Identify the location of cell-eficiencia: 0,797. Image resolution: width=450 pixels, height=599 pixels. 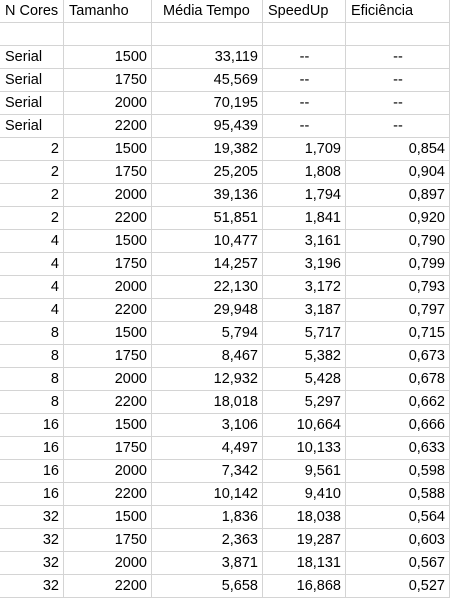
(397, 310).